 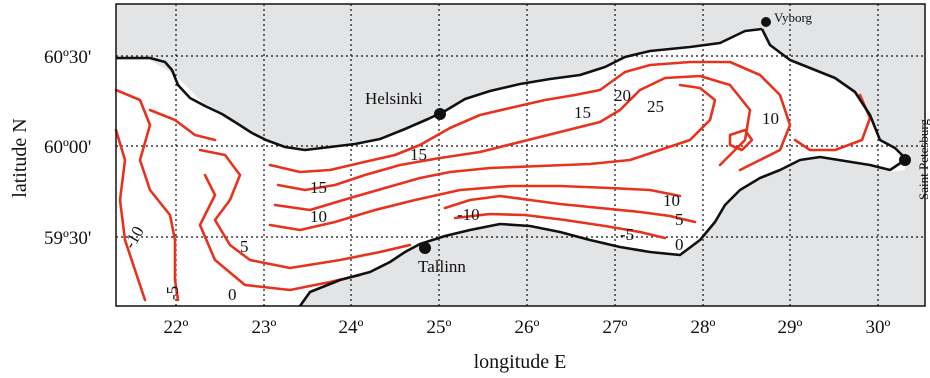 I want to click on x-tick-label: 24º, so click(x=351, y=327).